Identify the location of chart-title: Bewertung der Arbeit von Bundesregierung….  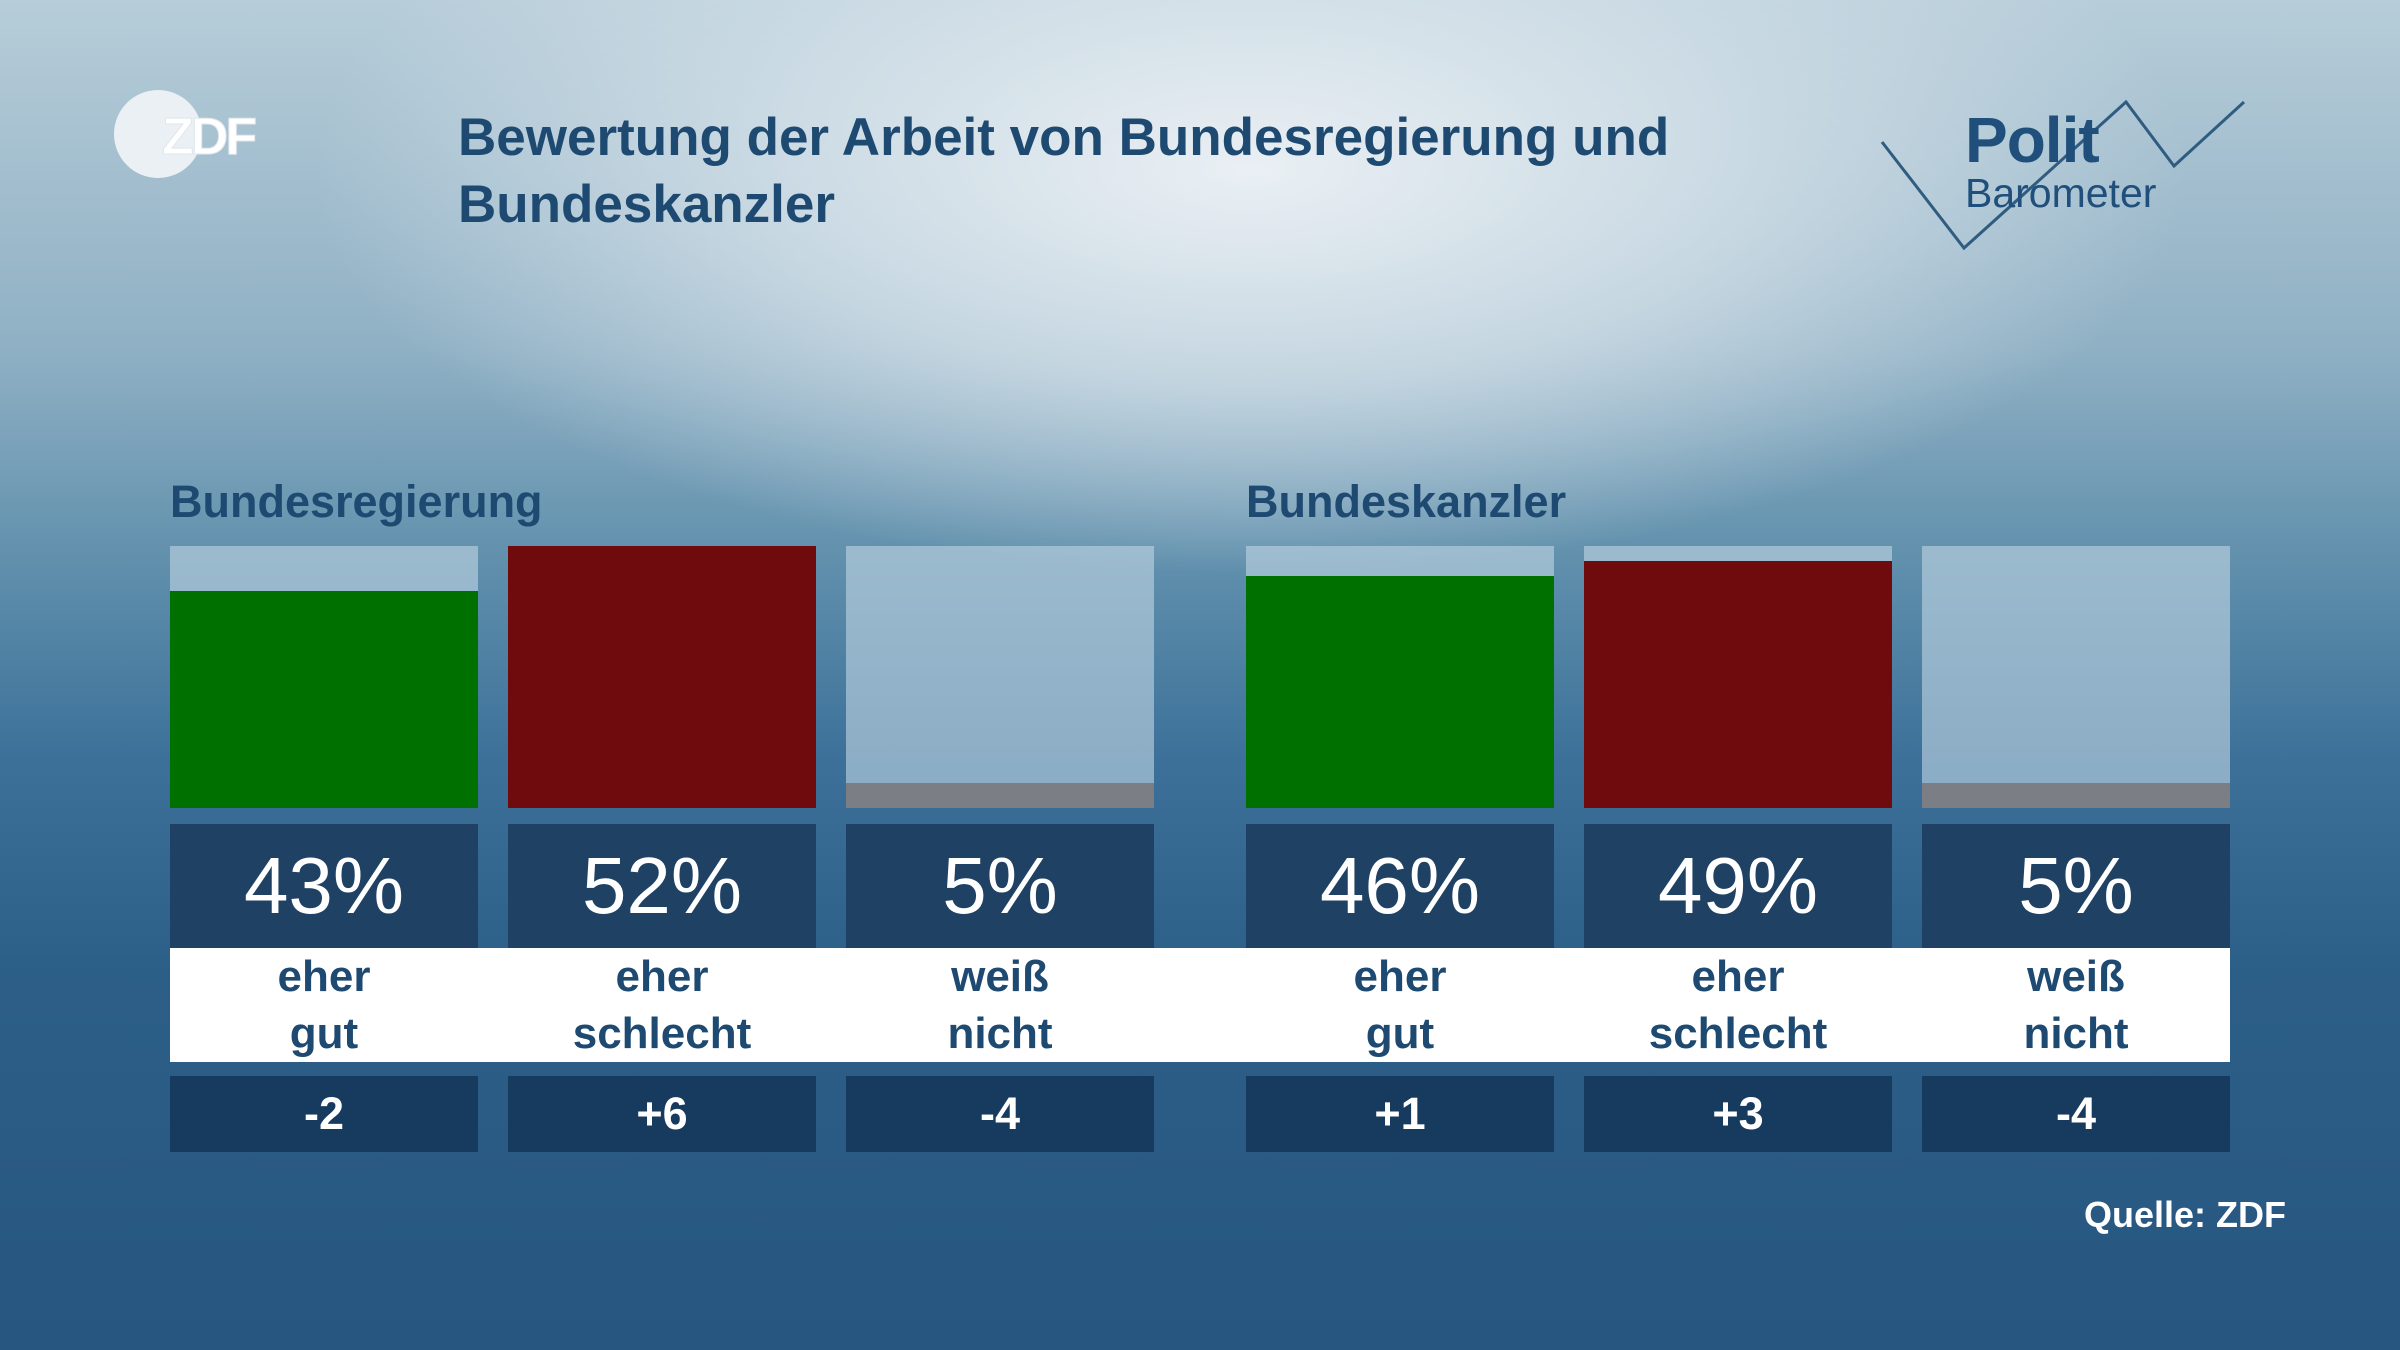
(1064, 171).